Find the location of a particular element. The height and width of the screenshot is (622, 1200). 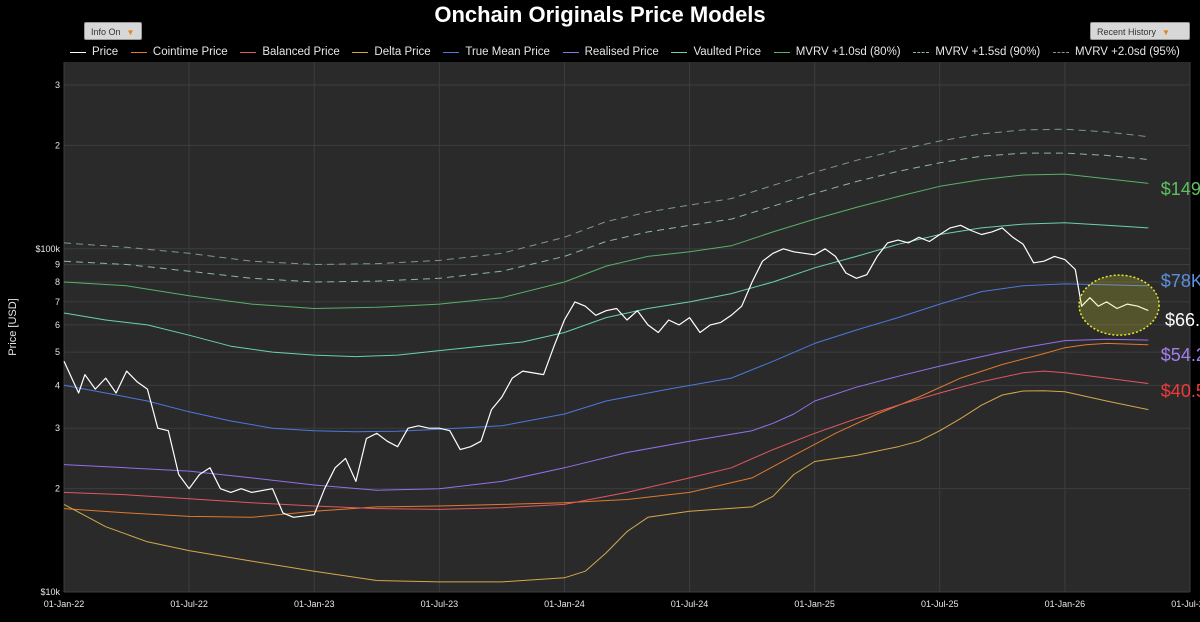

legend-item-delta-price: Delta Price is located at coordinates (391, 52).